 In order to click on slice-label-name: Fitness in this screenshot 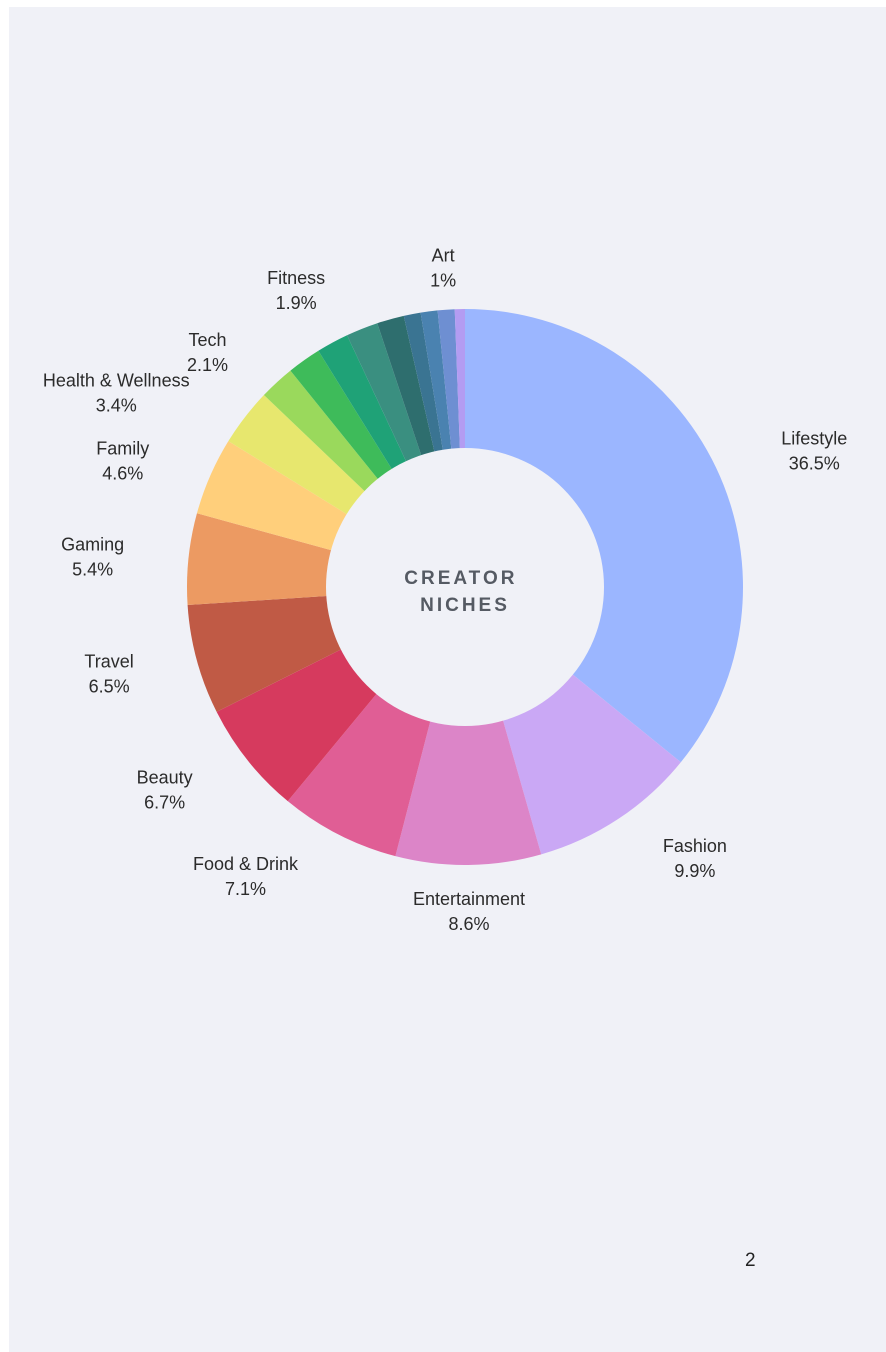, I will do `click(296, 278)`.